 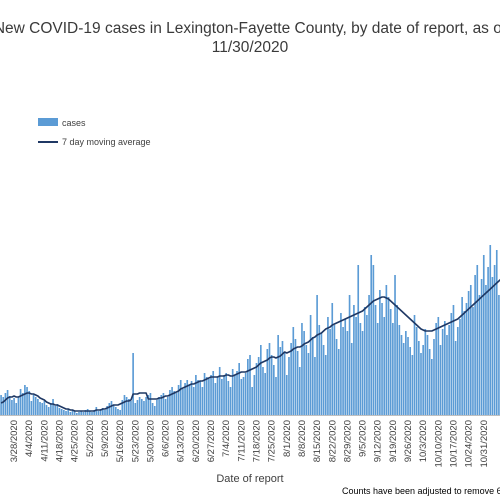 What do you see at coordinates (469, 444) in the screenshot?
I see `x-tick-label: 10/24/2020` at bounding box center [469, 444].